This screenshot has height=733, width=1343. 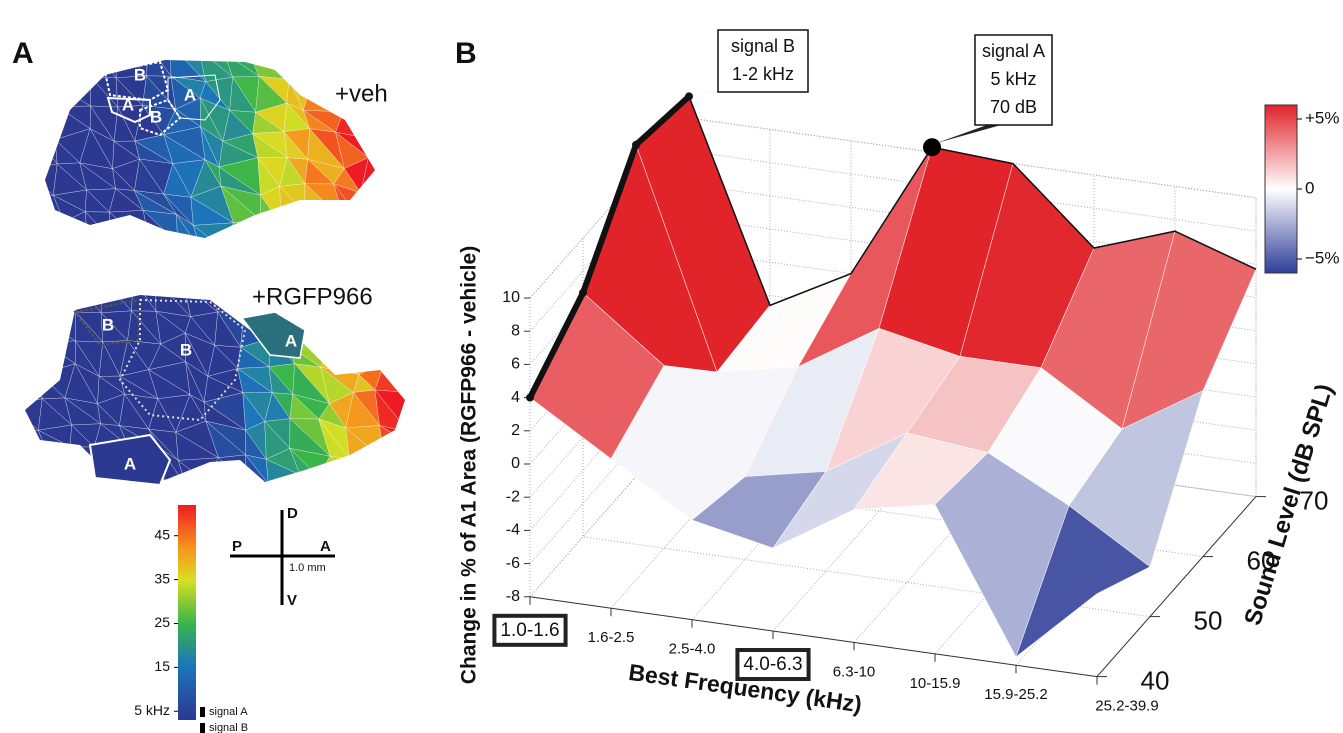 What do you see at coordinates (513, 596) in the screenshot?
I see `z-tick-label: -8` at bounding box center [513, 596].